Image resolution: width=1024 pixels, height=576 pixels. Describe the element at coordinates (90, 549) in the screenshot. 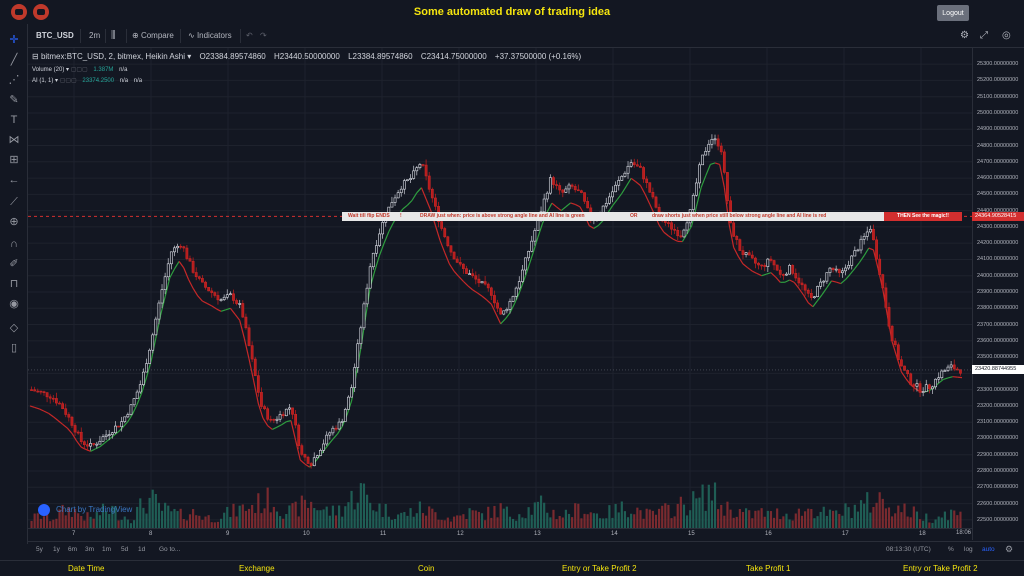

I see `range-3m: 3m` at that location.